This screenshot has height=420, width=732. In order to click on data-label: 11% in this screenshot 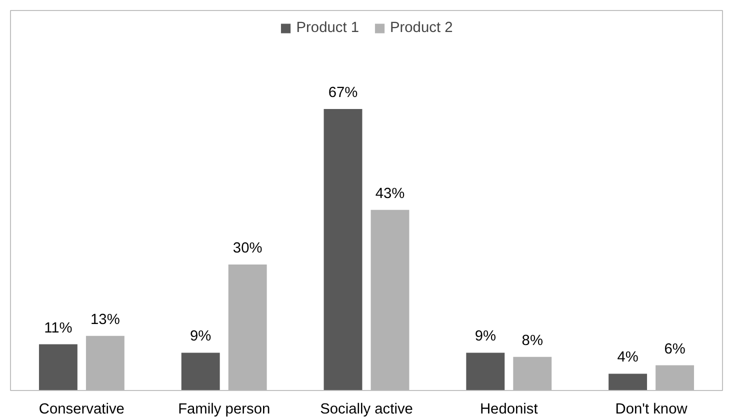, I will do `click(58, 328)`.